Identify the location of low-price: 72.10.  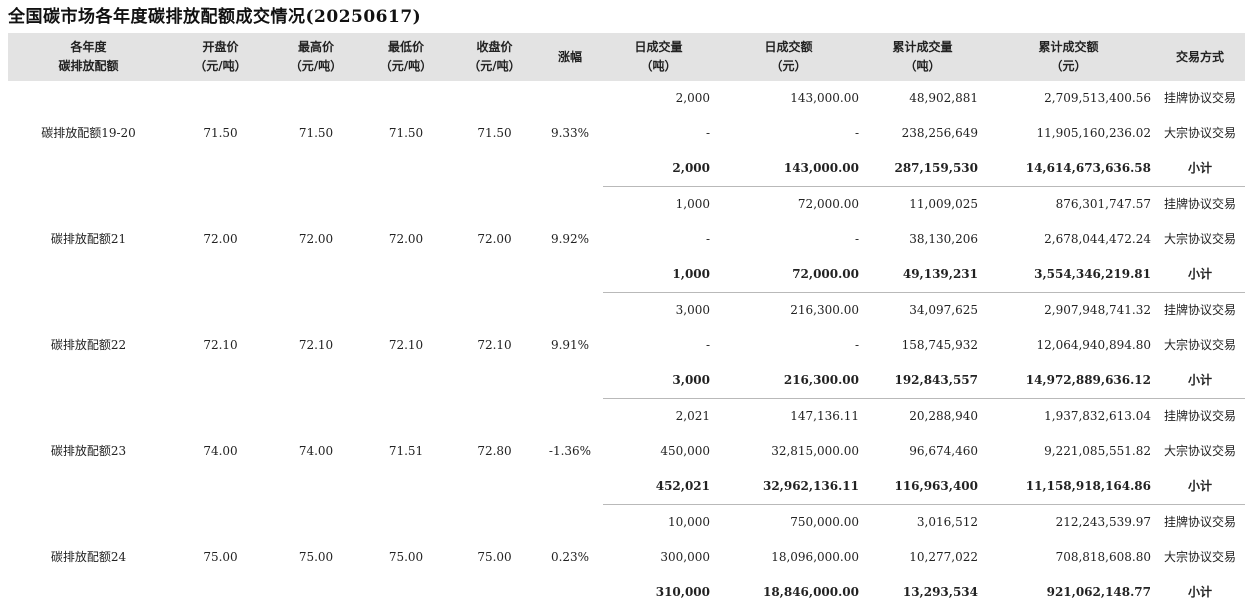
(406, 345).